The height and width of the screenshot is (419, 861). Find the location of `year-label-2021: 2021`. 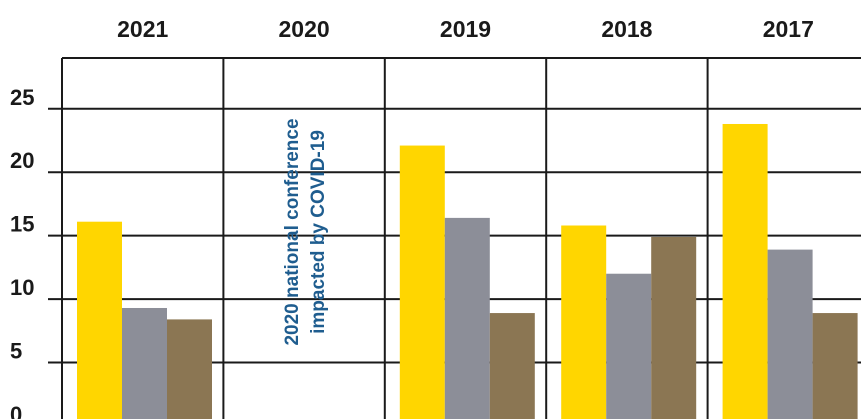

year-label-2021: 2021 is located at coordinates (142, 29).